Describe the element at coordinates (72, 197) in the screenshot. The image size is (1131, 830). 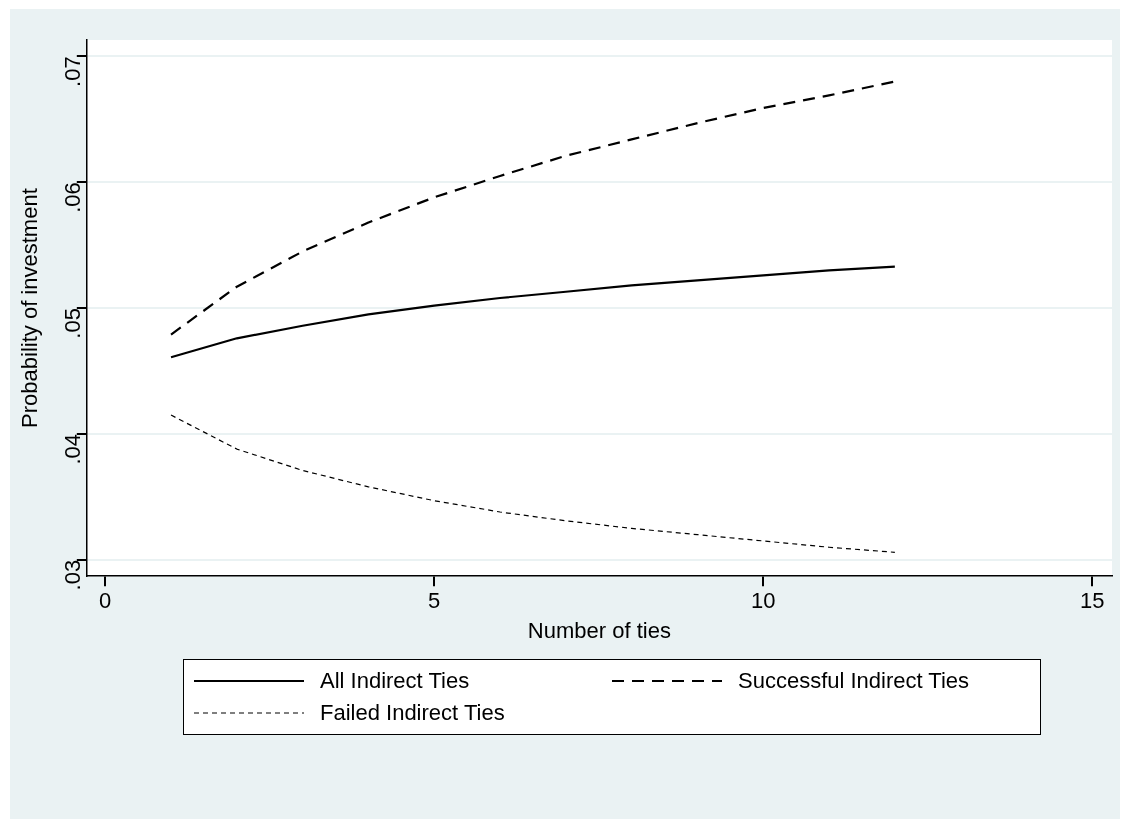
I see `y-tick-label: .06` at that location.